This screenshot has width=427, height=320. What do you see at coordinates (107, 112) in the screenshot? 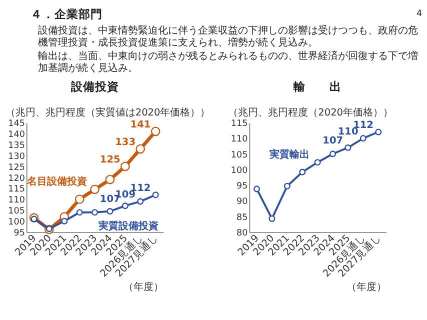
I see `y-axis-title: （兆円、兆円程度（実質値は2020年価格））` at bounding box center [107, 112].